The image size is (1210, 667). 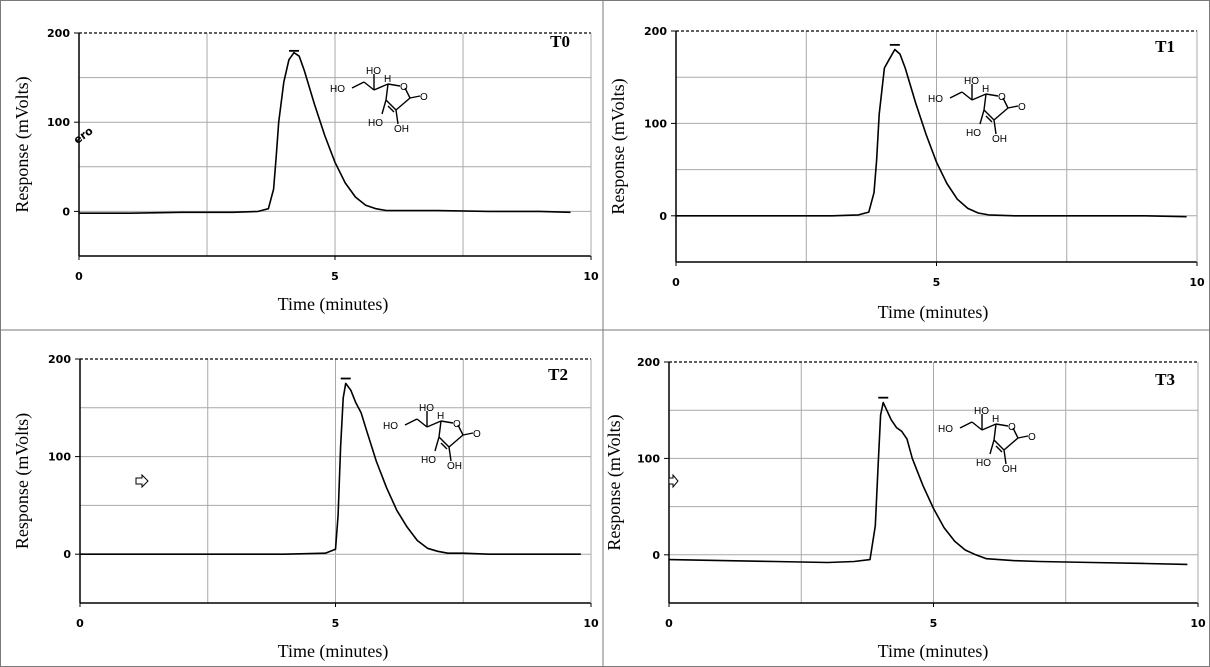 I want to click on event-annotation-label: ero, so click(x=83, y=135).